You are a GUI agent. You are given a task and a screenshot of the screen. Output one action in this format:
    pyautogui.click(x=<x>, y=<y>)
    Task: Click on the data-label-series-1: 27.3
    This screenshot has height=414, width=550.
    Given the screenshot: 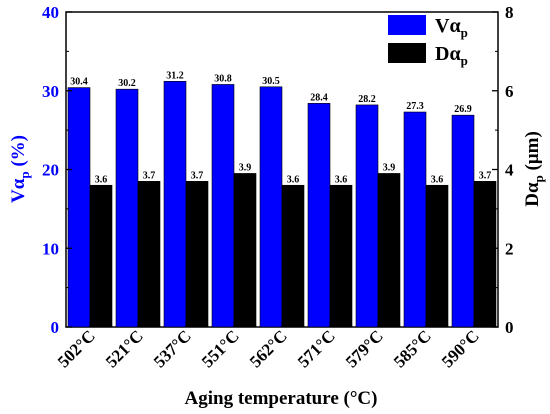 What is the action you would take?
    pyautogui.click(x=415, y=106)
    